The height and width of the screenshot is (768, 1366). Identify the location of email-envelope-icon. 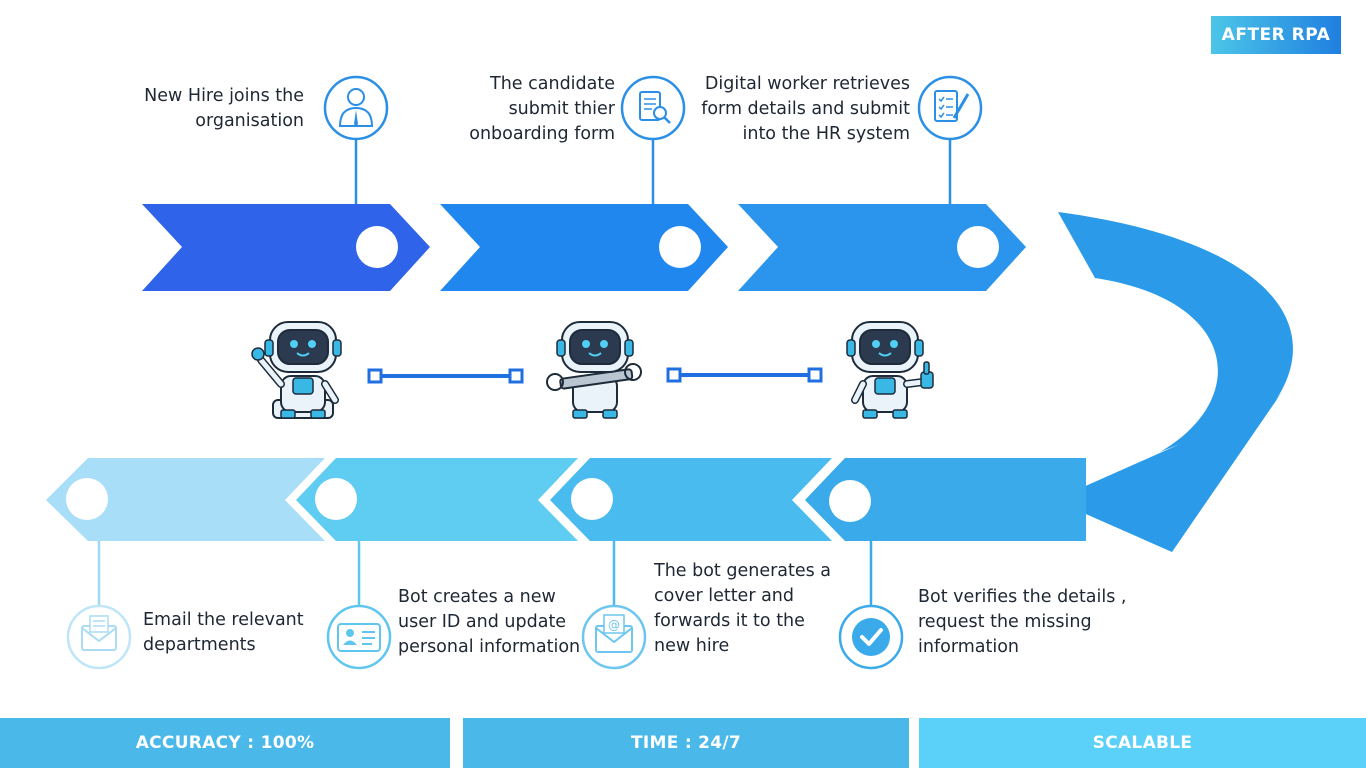
(99, 637).